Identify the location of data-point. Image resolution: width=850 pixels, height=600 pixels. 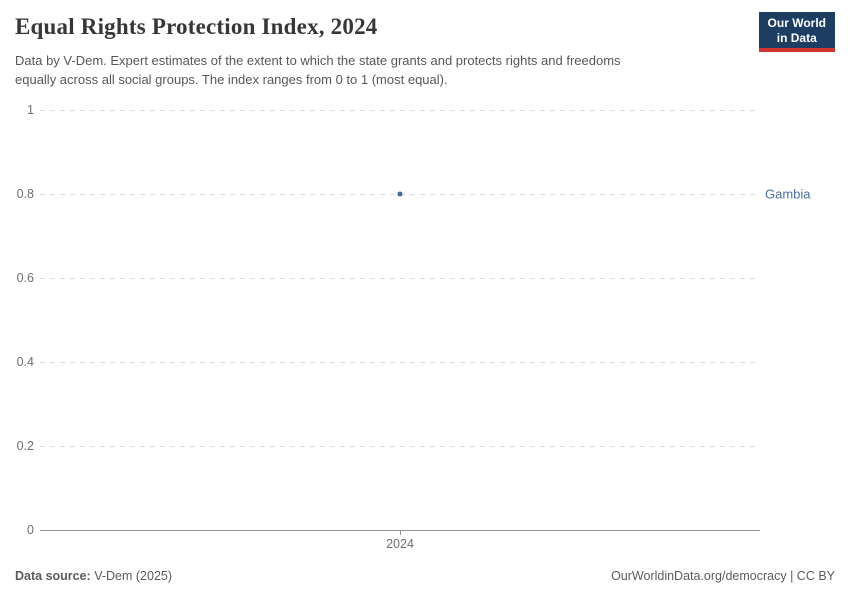
(400, 194).